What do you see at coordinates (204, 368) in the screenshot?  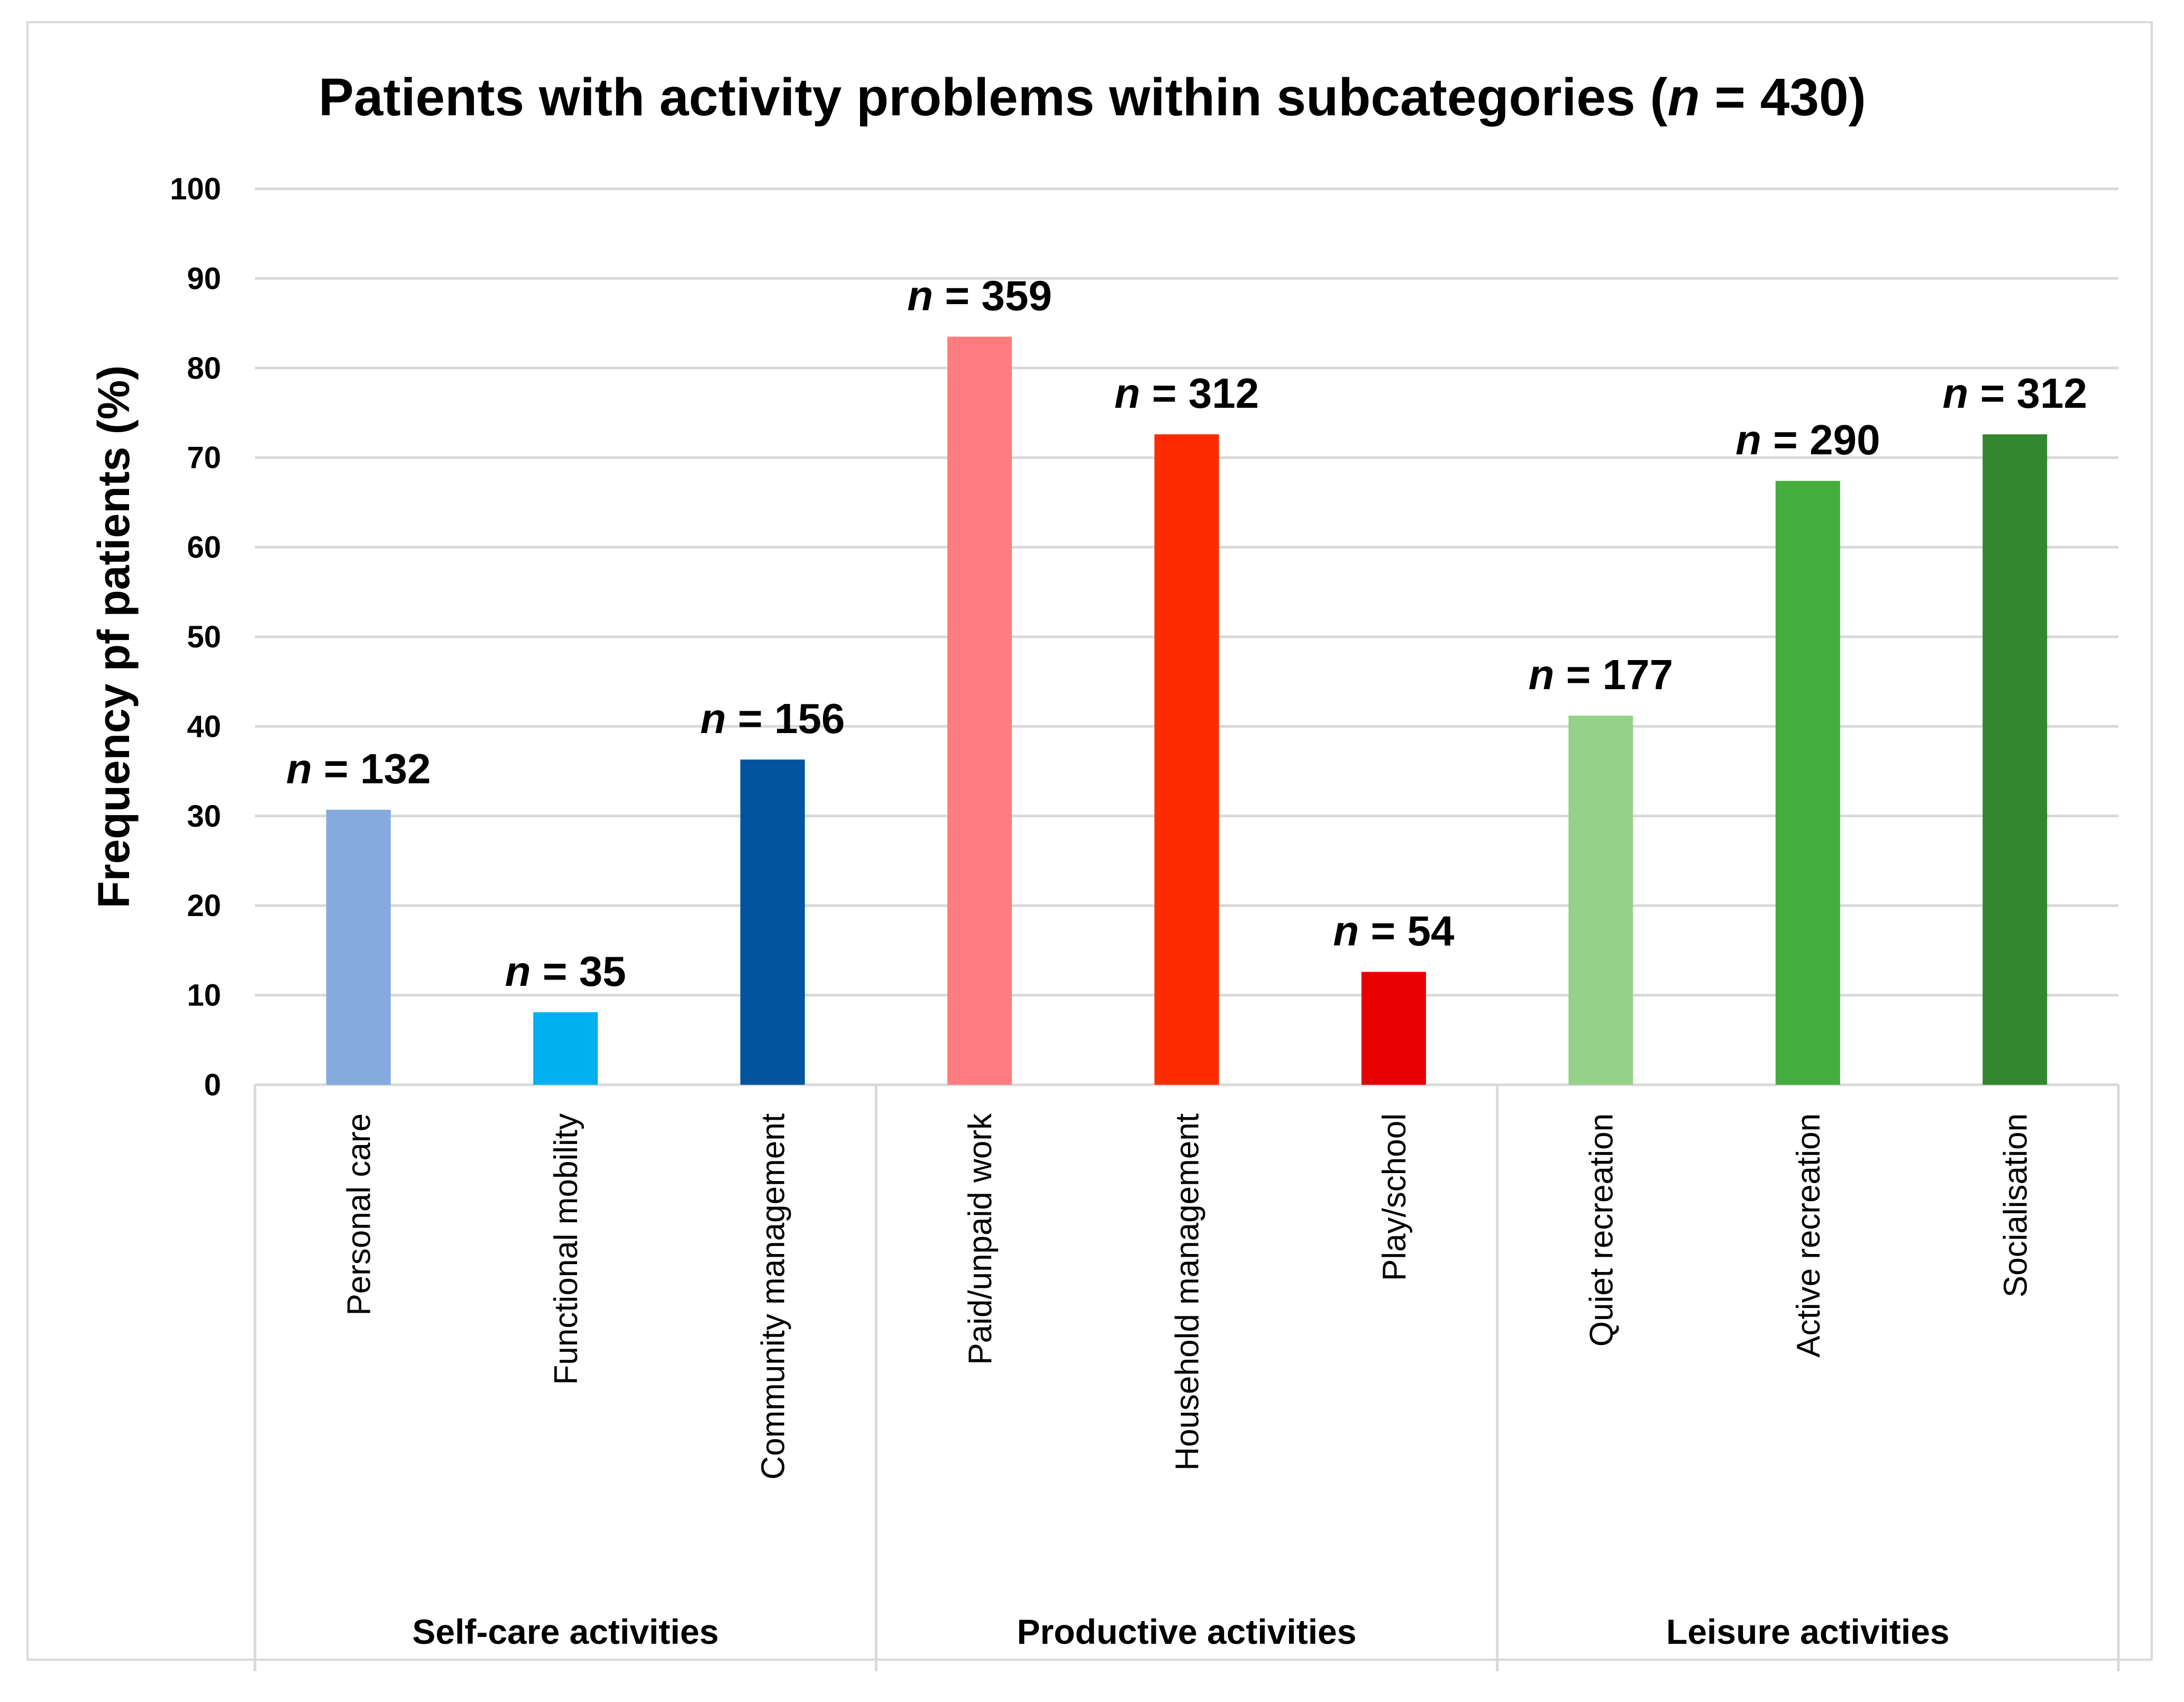 I see `y-tick-label: 80` at bounding box center [204, 368].